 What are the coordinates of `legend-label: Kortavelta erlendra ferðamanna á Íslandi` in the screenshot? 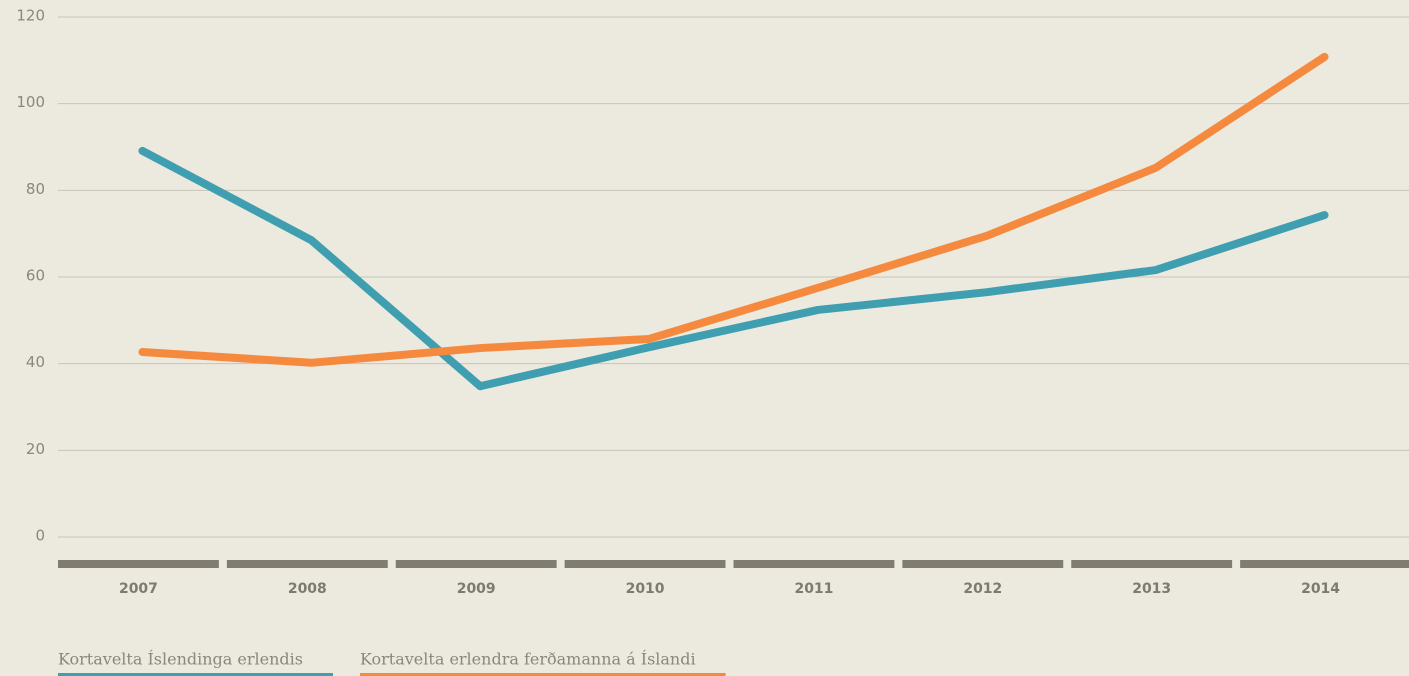 It's located at (528, 659).